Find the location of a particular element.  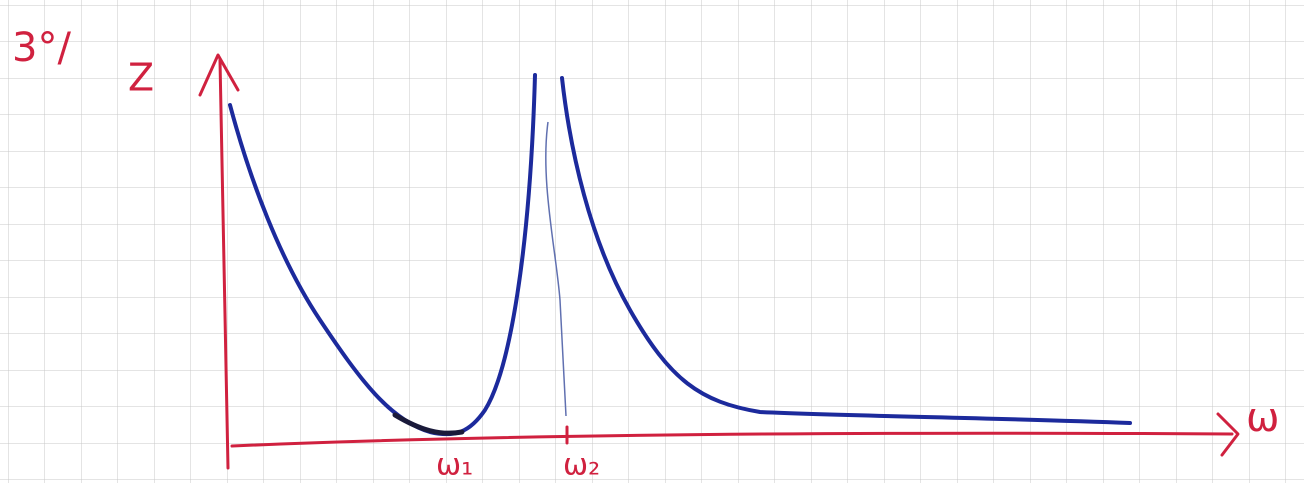

y-axis-arrow is located at coordinates (219, 75).